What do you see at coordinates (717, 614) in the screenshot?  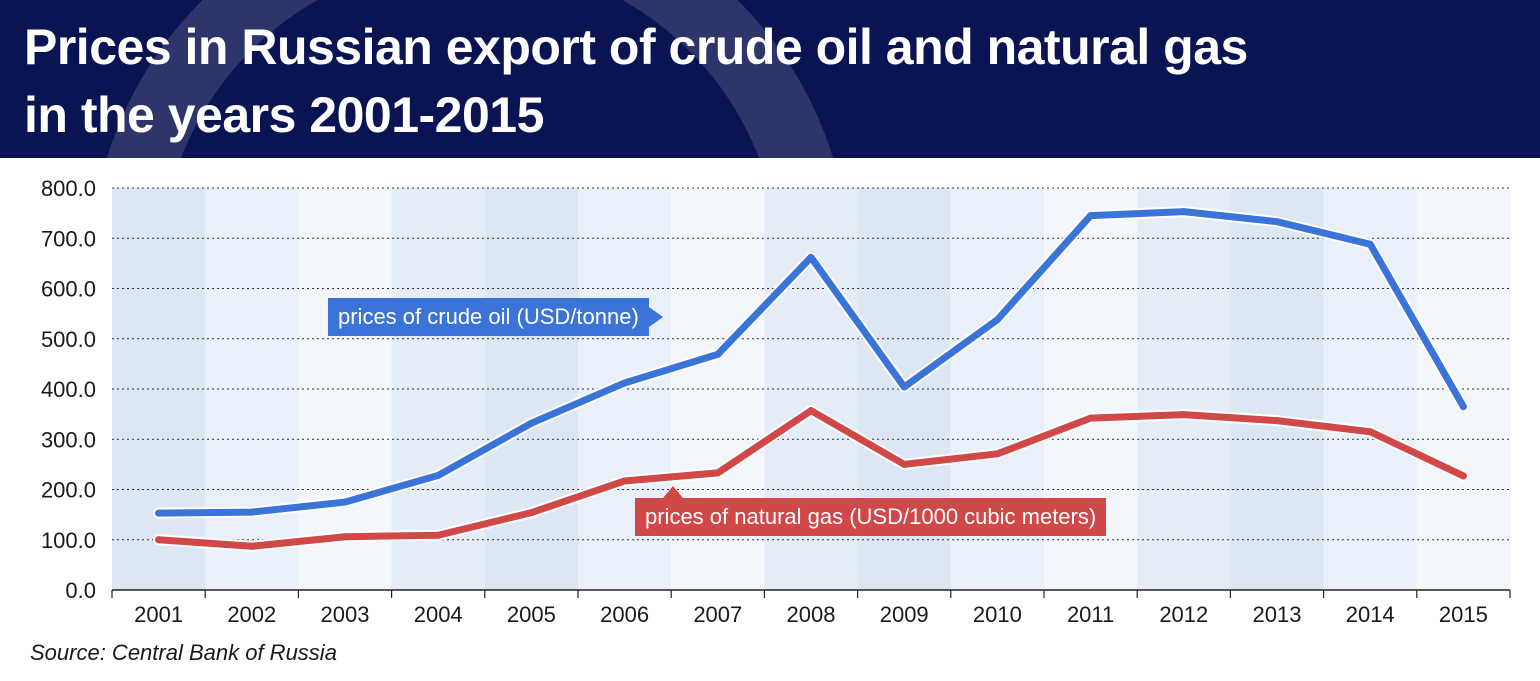 I see `x-tick-label: 2007` at bounding box center [717, 614].